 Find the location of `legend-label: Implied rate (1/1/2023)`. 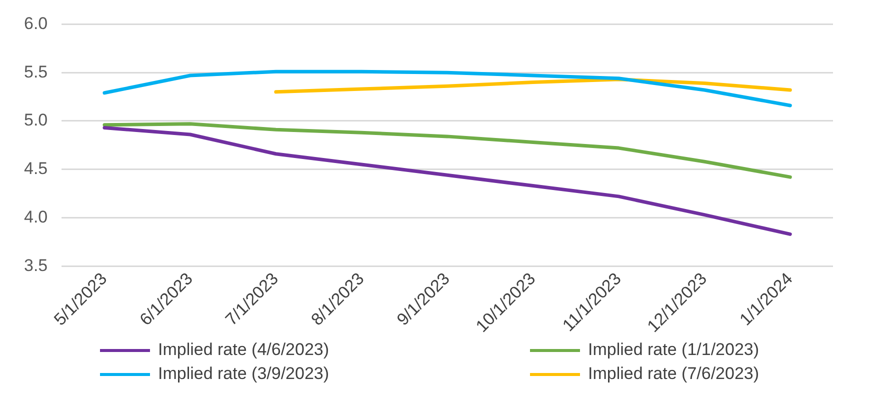

legend-label: Implied rate (1/1/2023) is located at coordinates (674, 350).